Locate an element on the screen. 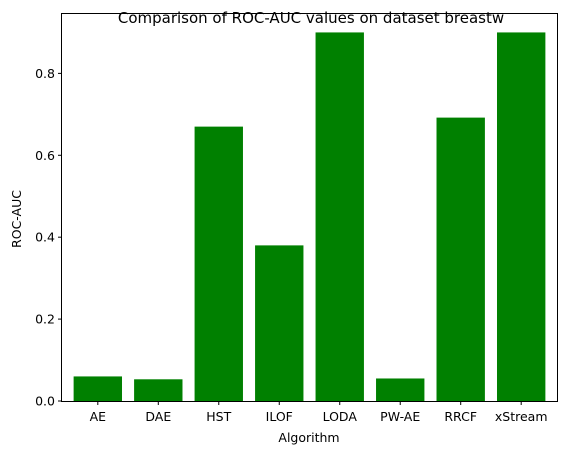  bar-rrcf is located at coordinates (460, 259).